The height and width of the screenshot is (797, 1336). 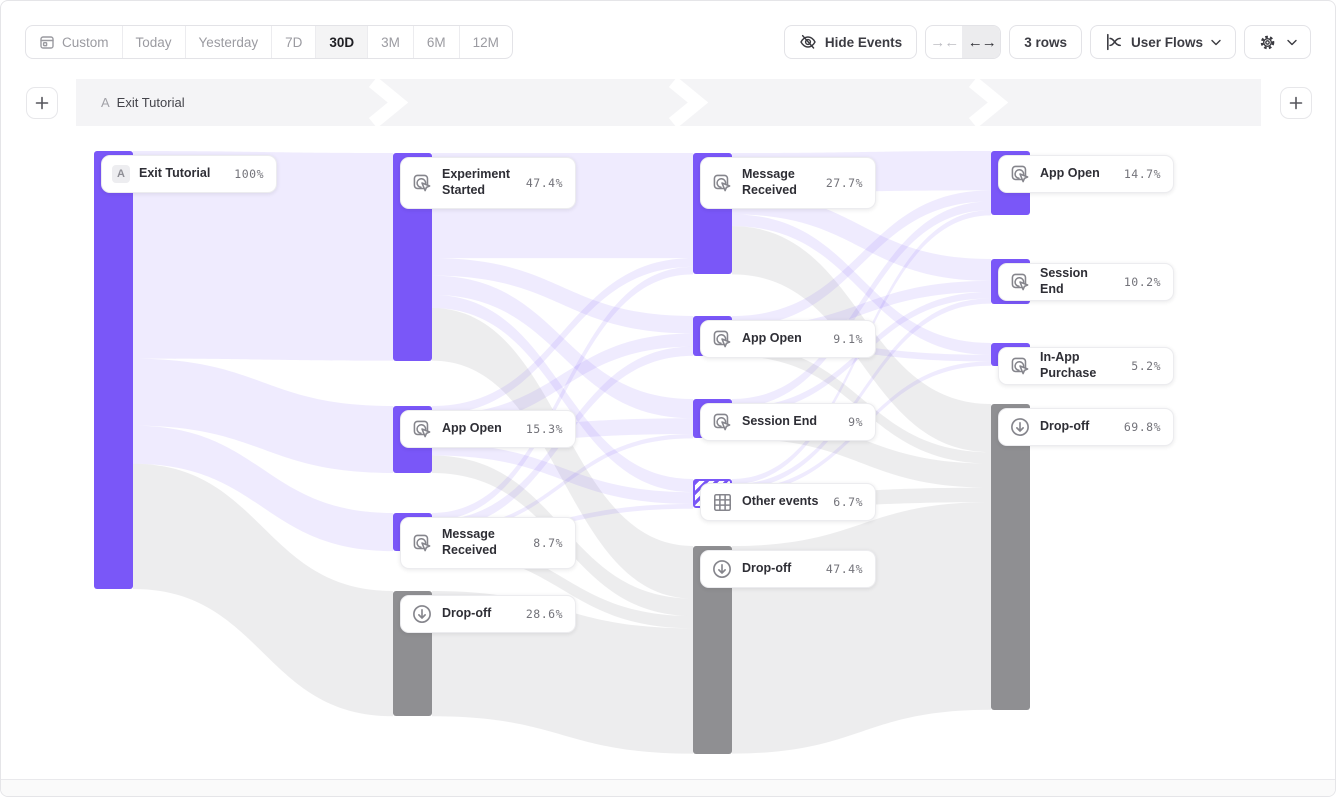 I want to click on sankey-ribbon-ao2-mr3, so click(x=562, y=336).